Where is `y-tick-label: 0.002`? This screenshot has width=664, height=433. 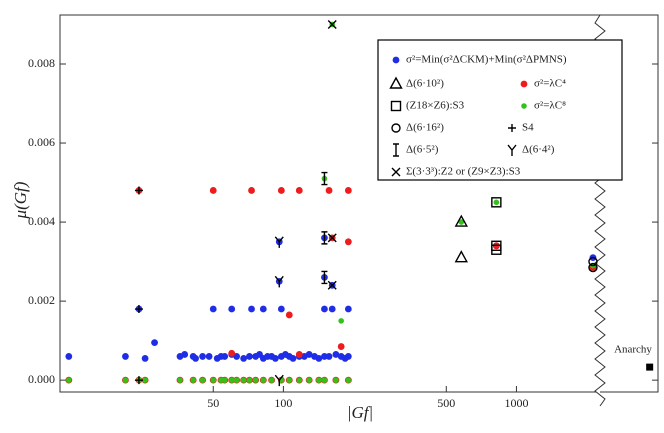
y-tick-label: 0.002 is located at coordinates (41, 300).